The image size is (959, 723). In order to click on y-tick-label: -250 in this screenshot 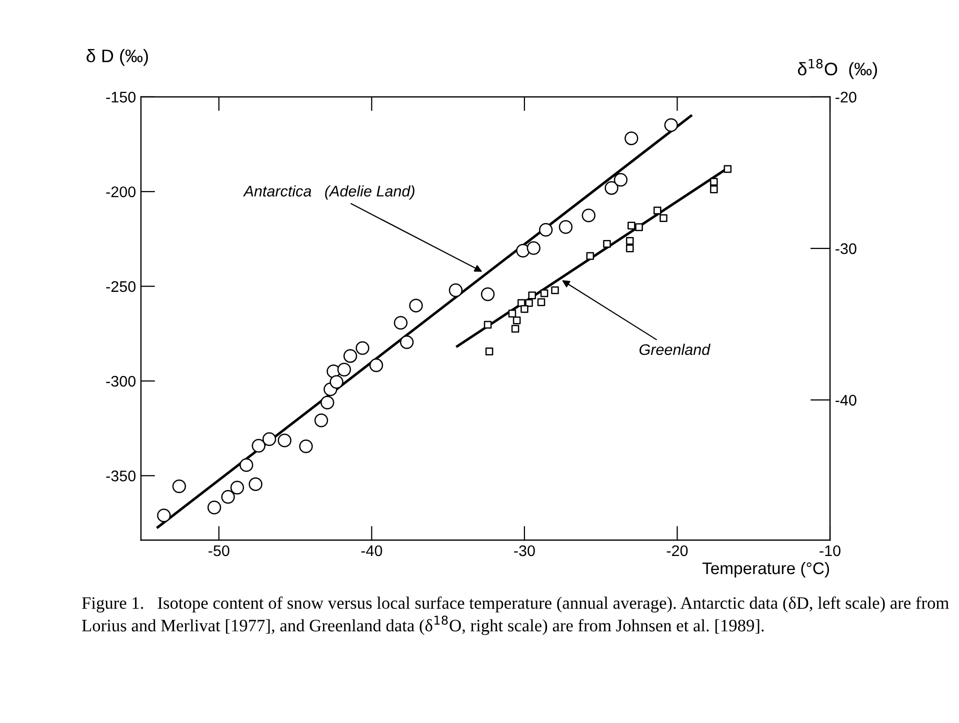, I will do `click(121, 286)`.